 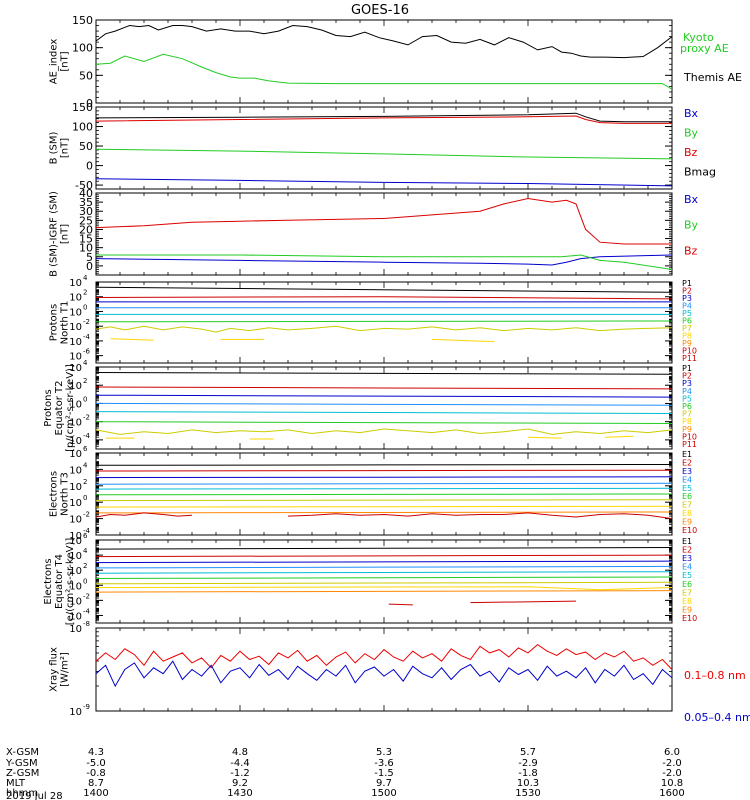 What do you see at coordinates (687, 601) in the screenshot?
I see `legend-label: E8` at bounding box center [687, 601].